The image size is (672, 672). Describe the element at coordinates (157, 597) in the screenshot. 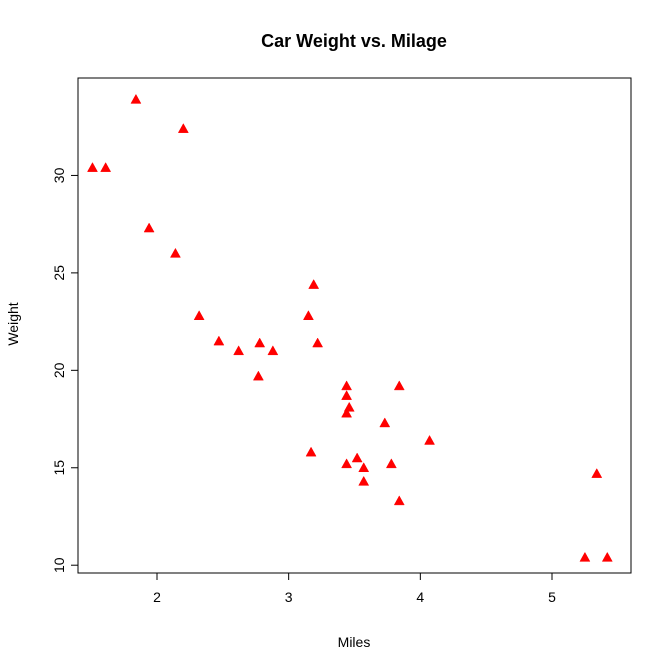

I see `x-tick-label: 2` at that location.